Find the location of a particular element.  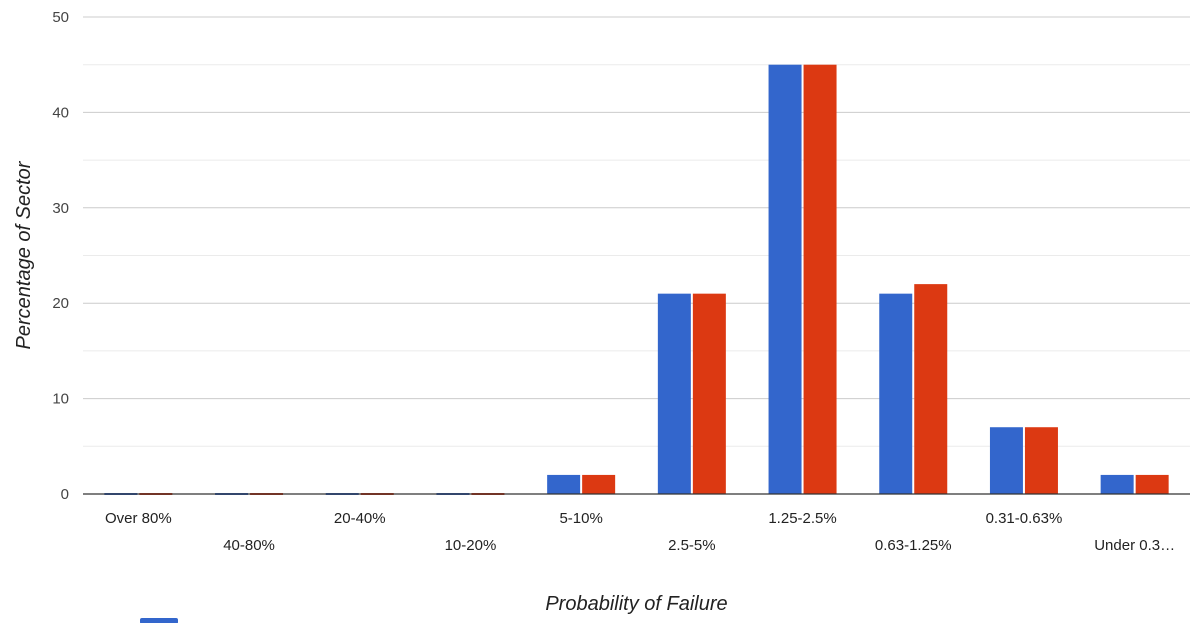

y-tick-label: 20 is located at coordinates (60, 303).